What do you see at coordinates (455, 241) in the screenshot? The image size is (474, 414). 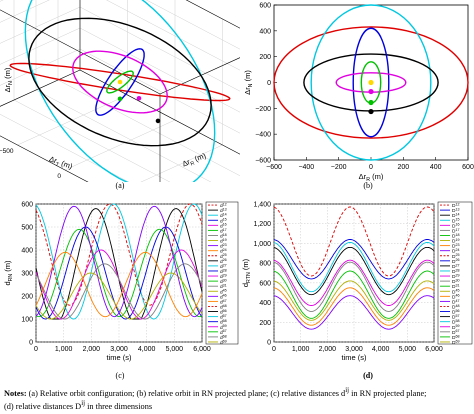 I see `legend-entry: D19` at bounding box center [455, 241].